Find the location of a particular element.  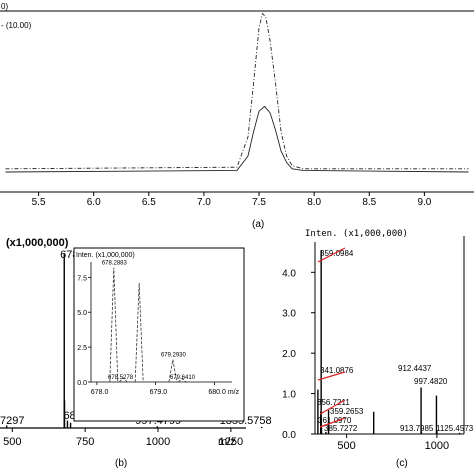

mass-spectrum-c-y-unit: Inten. (x1,000,000) is located at coordinates (356, 234).